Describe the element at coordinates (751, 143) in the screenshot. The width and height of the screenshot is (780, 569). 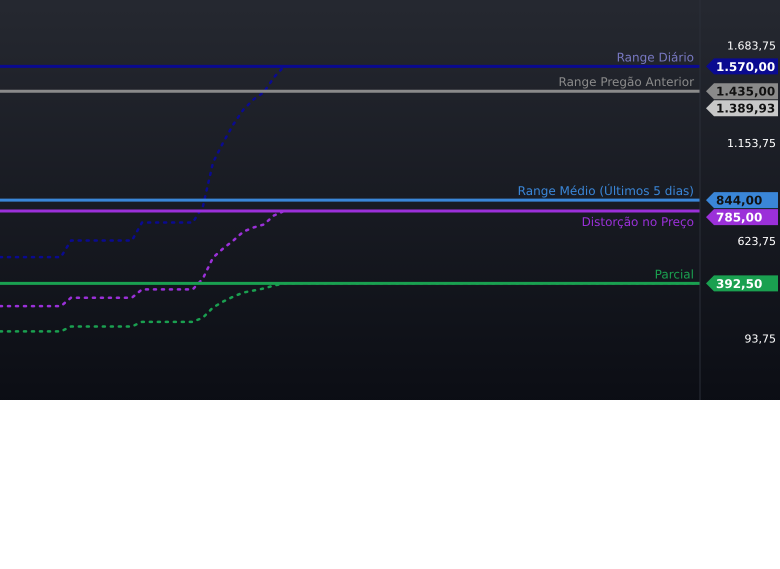
I see `y-tick-label: 1.153,75` at that location.